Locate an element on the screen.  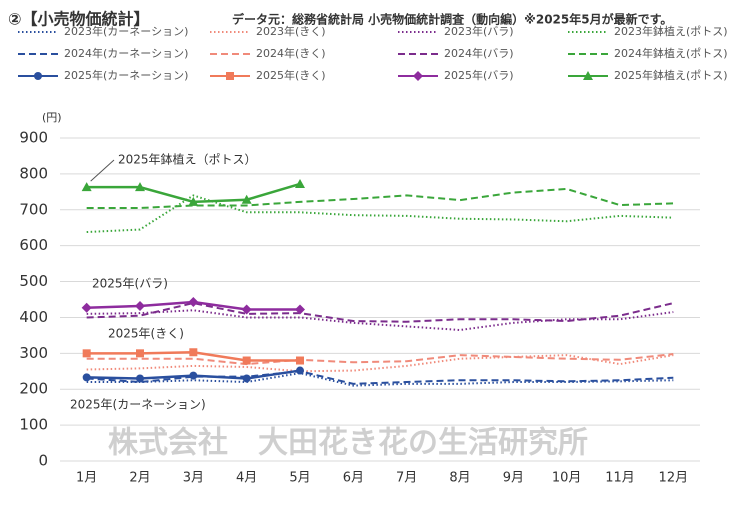
annotation: 2025年鉢植え（ポトス） is located at coordinates (187, 159).